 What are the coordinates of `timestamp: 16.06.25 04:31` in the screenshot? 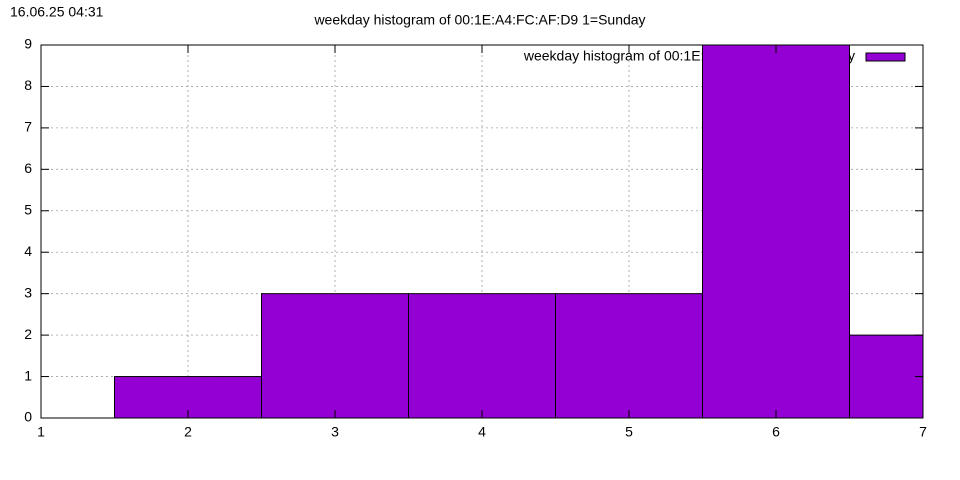 It's located at (57, 12).